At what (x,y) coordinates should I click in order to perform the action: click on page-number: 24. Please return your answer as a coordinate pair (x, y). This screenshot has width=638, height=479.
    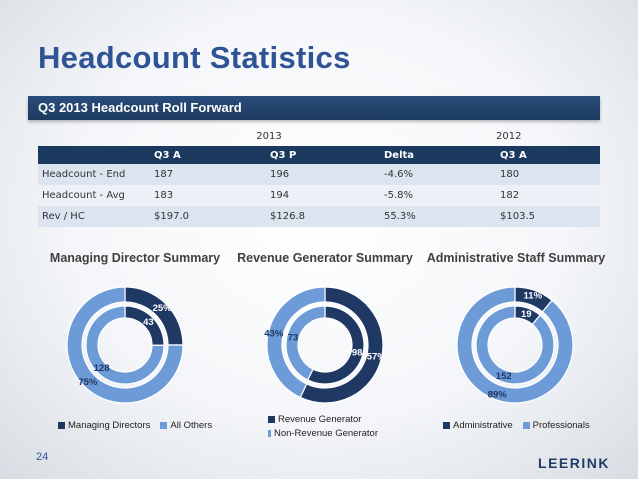
    Looking at the image, I should click on (42, 457).